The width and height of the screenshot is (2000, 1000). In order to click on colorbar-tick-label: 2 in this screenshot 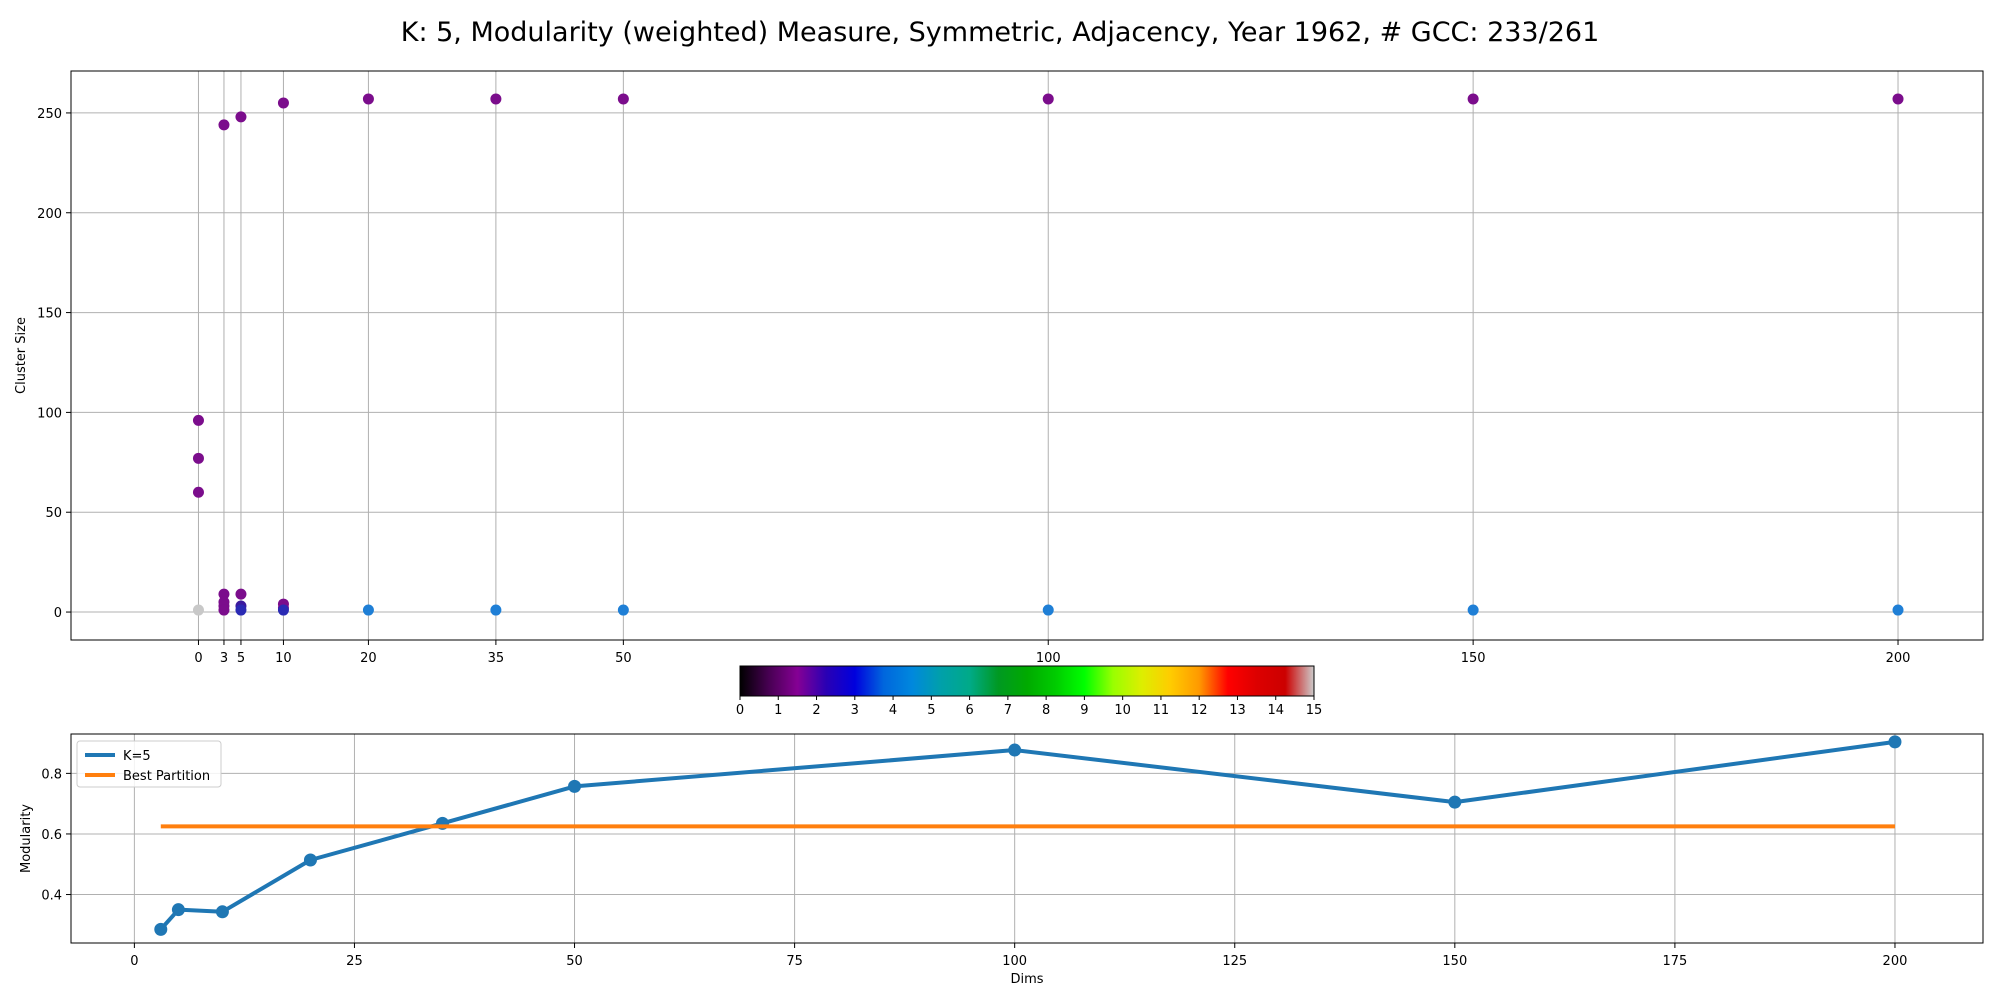, I will do `click(816, 710)`.